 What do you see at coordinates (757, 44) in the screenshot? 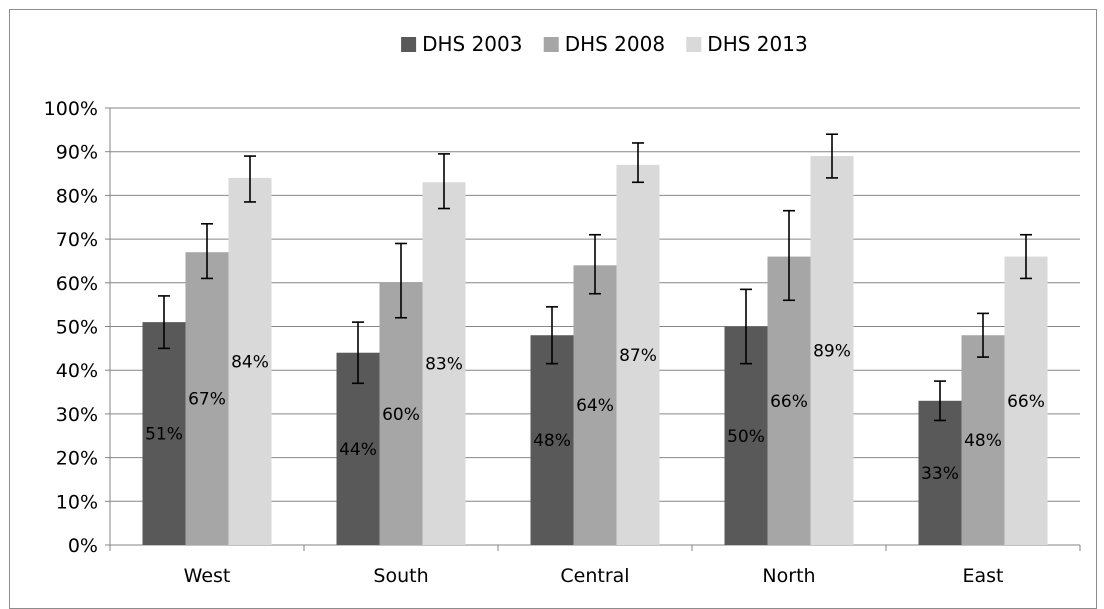
I see `legend-label: DHS 2013` at bounding box center [757, 44].